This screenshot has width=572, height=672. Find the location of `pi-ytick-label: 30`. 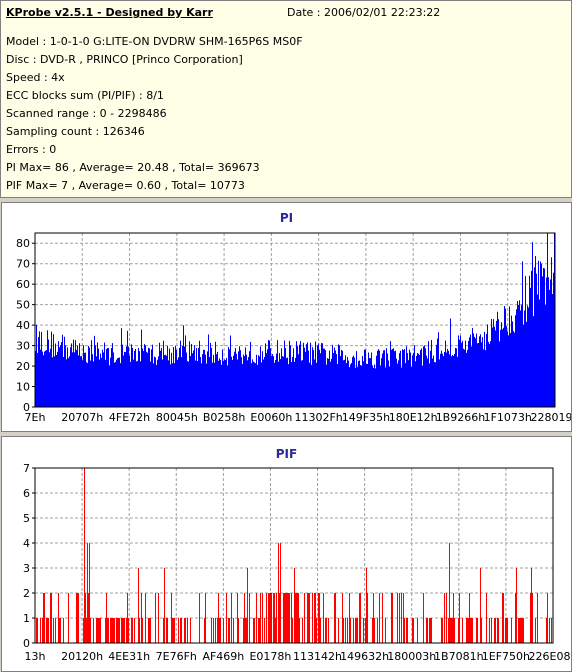

pi-ytick-label: 30 is located at coordinates (23, 346).